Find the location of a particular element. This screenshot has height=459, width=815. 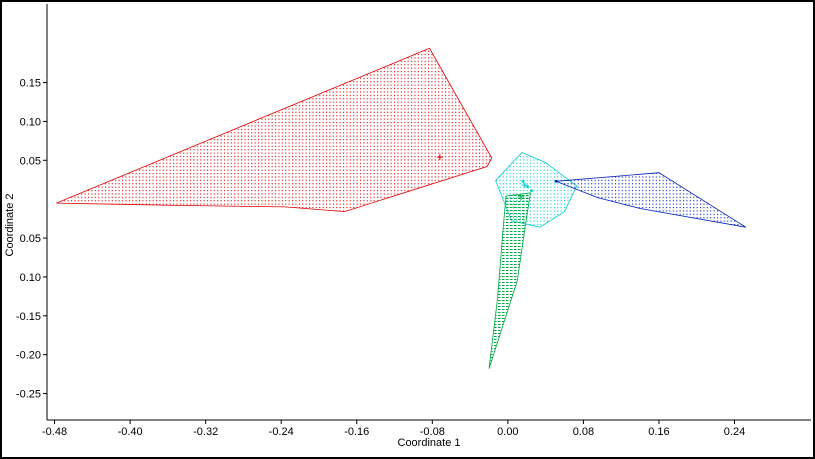

hull-blue-group is located at coordinates (651, 200).